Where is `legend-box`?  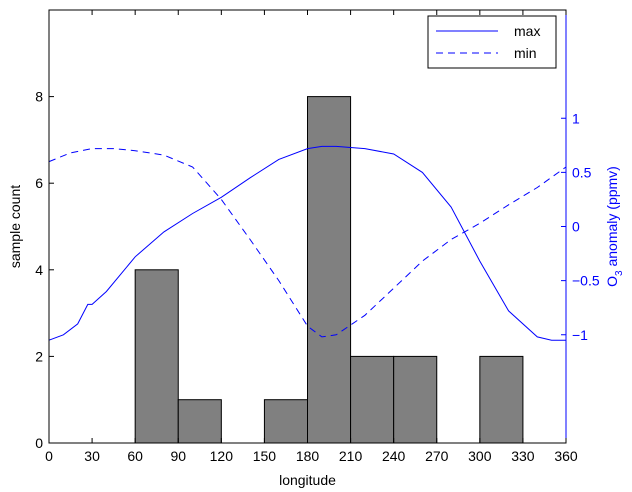 legend-box is located at coordinates (492, 42).